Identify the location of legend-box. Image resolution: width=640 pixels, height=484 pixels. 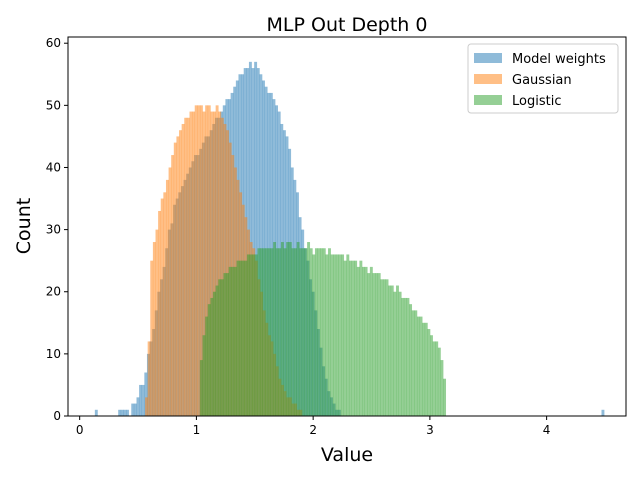
(543, 78).